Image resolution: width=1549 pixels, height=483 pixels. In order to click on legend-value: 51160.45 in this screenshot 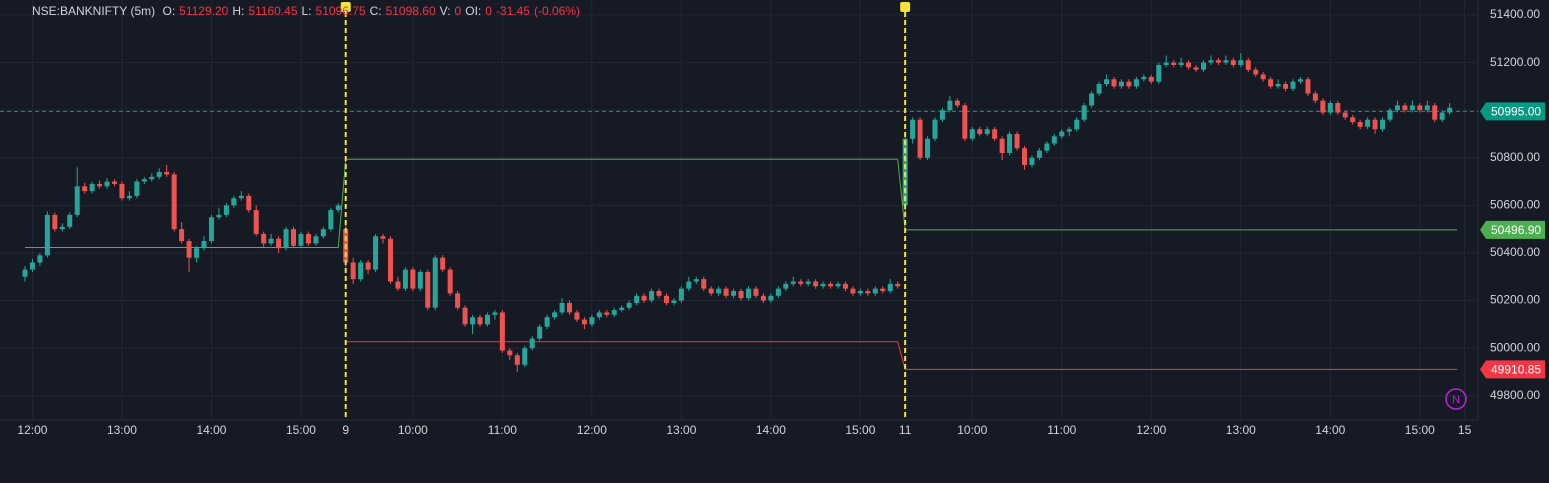, I will do `click(273, 11)`.